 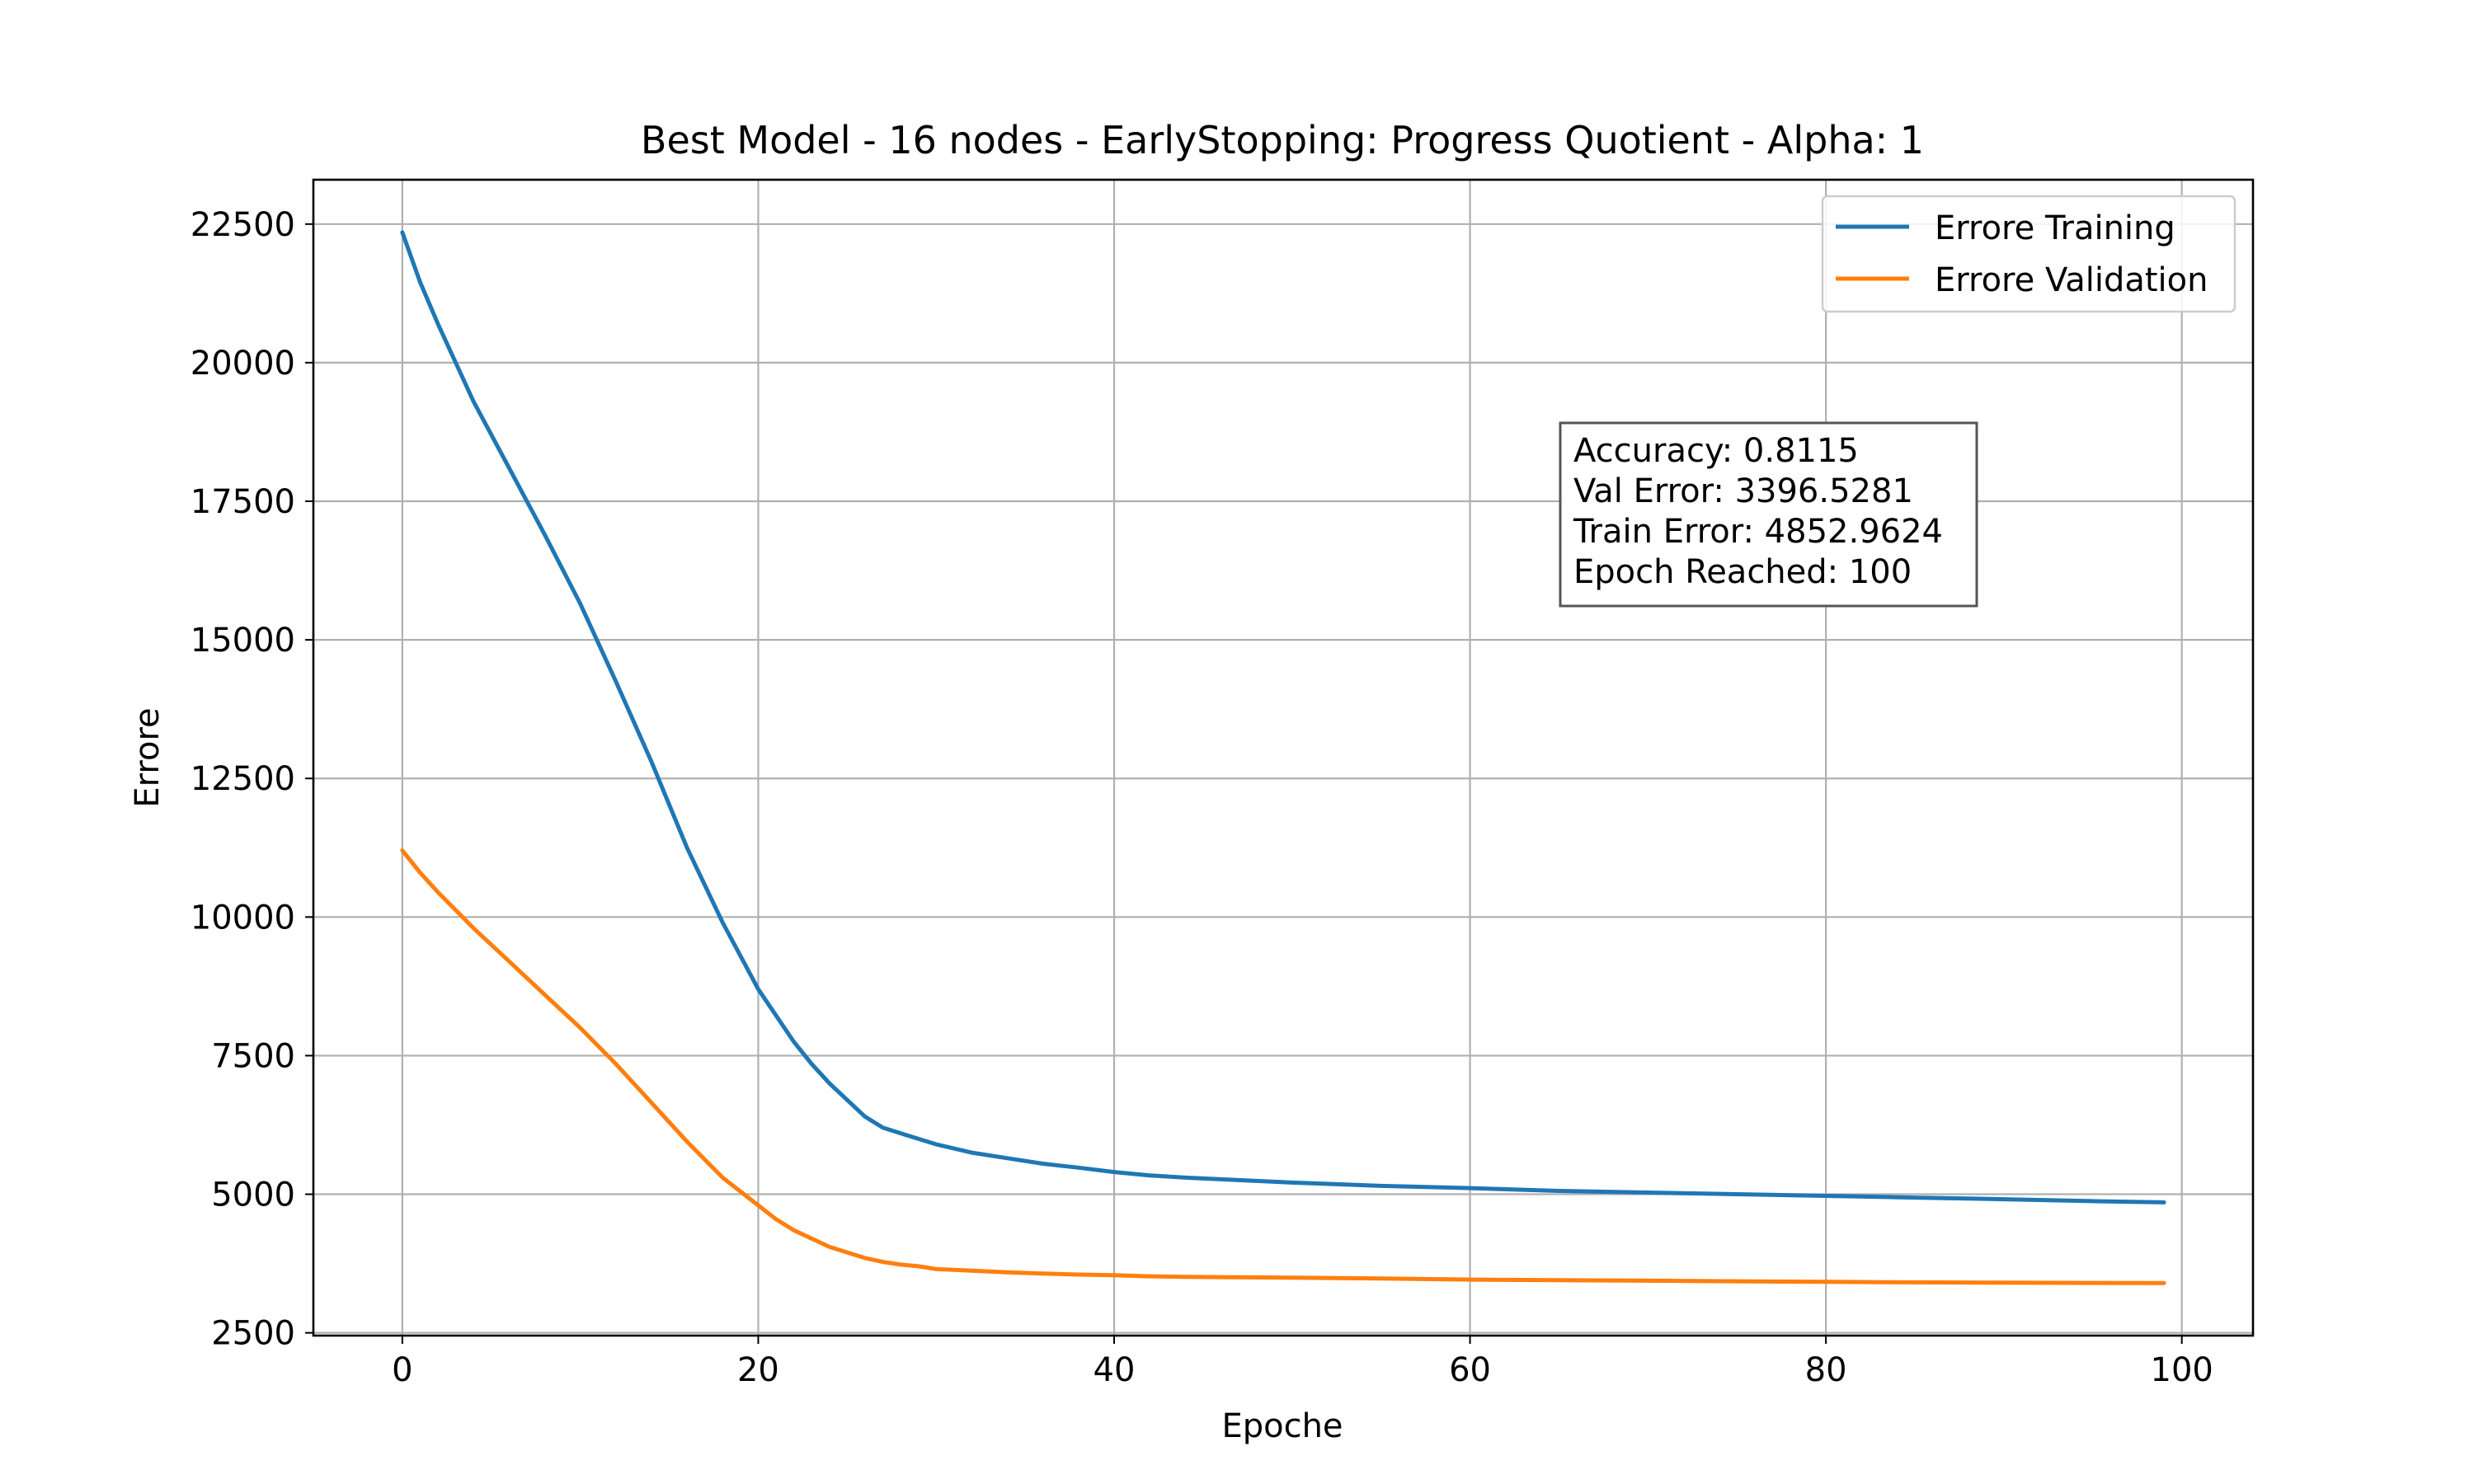 I want to click on annotation-train-error: Train Error: 4852.9624, so click(x=1758, y=532).